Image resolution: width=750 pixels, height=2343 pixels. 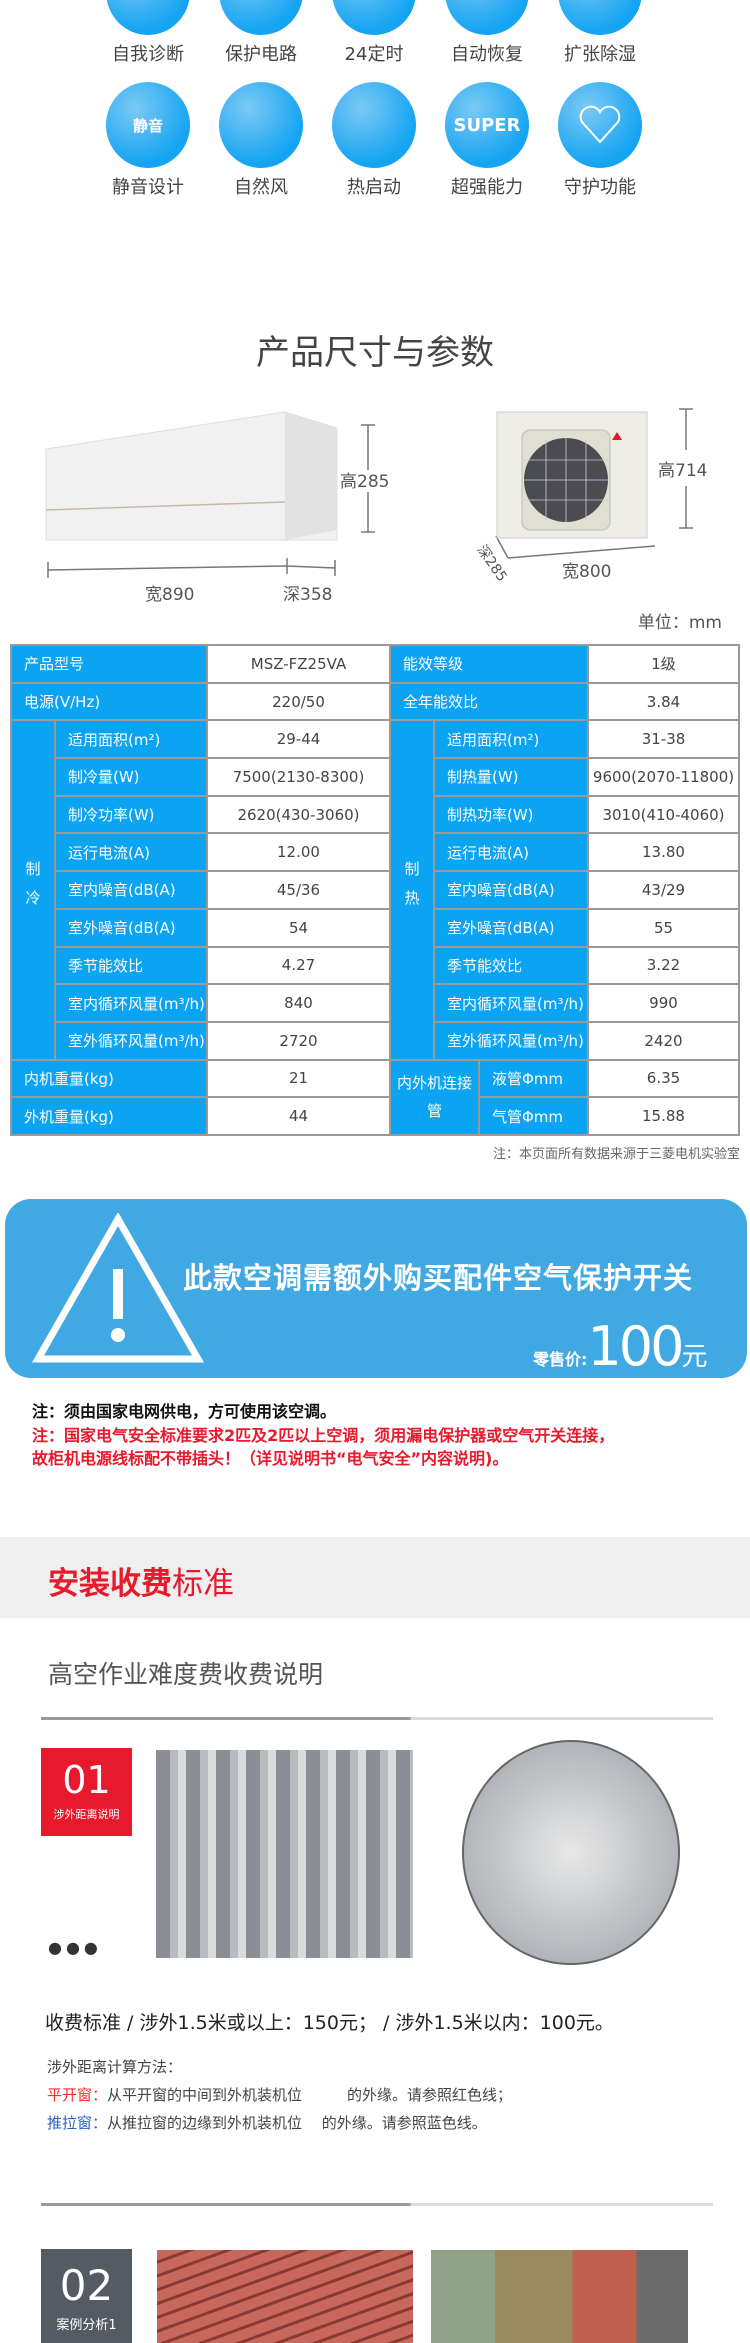 What do you see at coordinates (109, 1078) in the screenshot?
I see `spec-cell: 内机重量(kg)` at bounding box center [109, 1078].